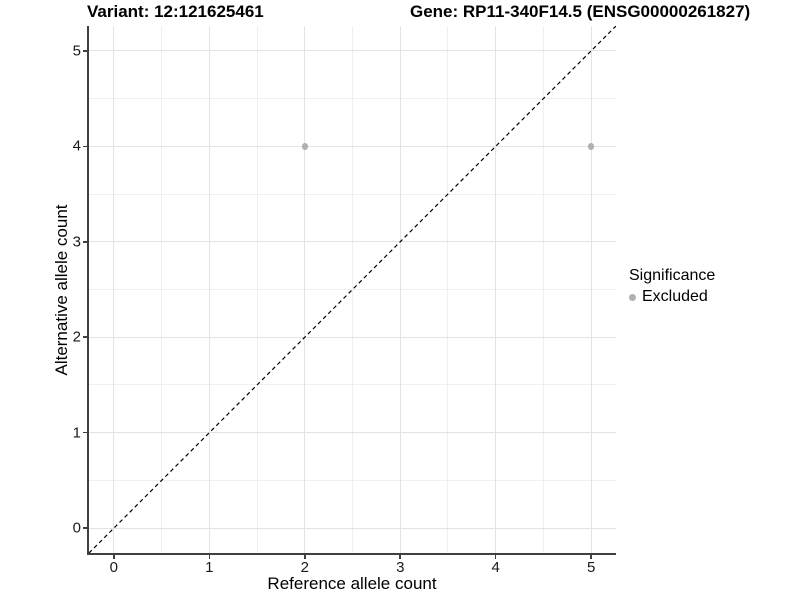 The image size is (800, 600). I want to click on y-axis-tick-label: 5, so click(76, 51).